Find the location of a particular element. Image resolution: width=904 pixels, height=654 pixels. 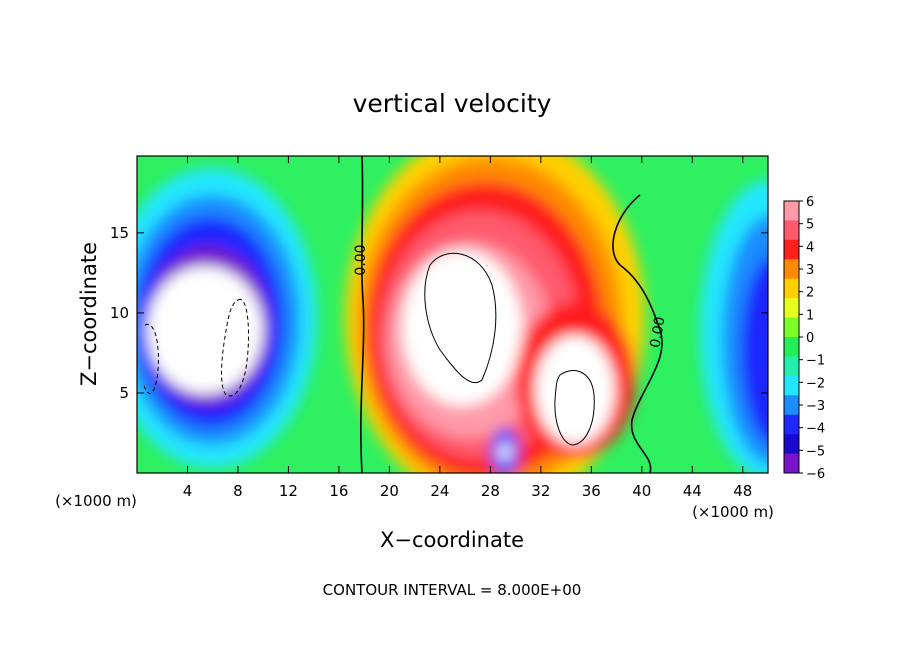

colorbar-tick-label: −4 is located at coordinates (815, 429).